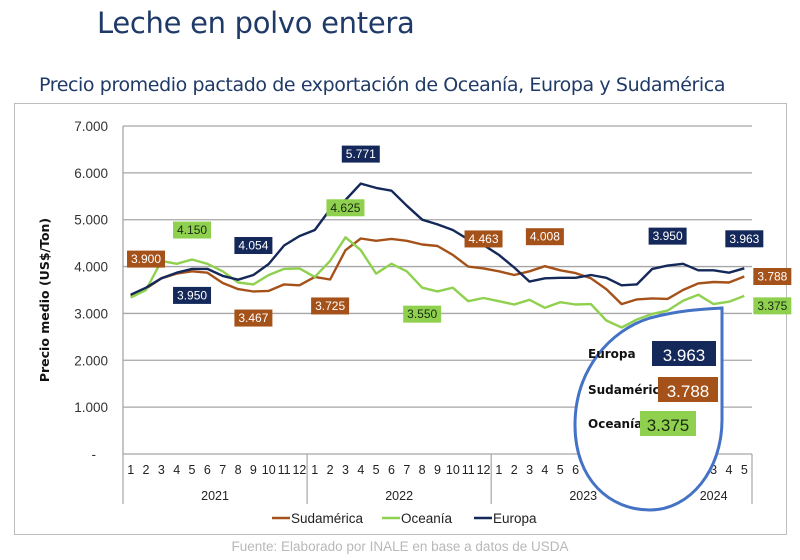 This screenshot has width=800, height=560. I want to click on data-label: 3.950, so click(667, 236).